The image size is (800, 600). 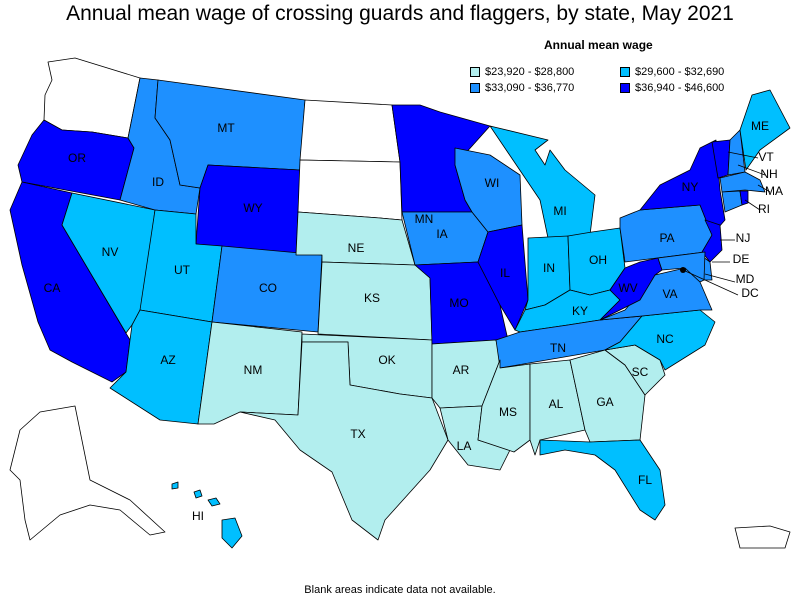 I want to click on state-FL, so click(x=602, y=480).